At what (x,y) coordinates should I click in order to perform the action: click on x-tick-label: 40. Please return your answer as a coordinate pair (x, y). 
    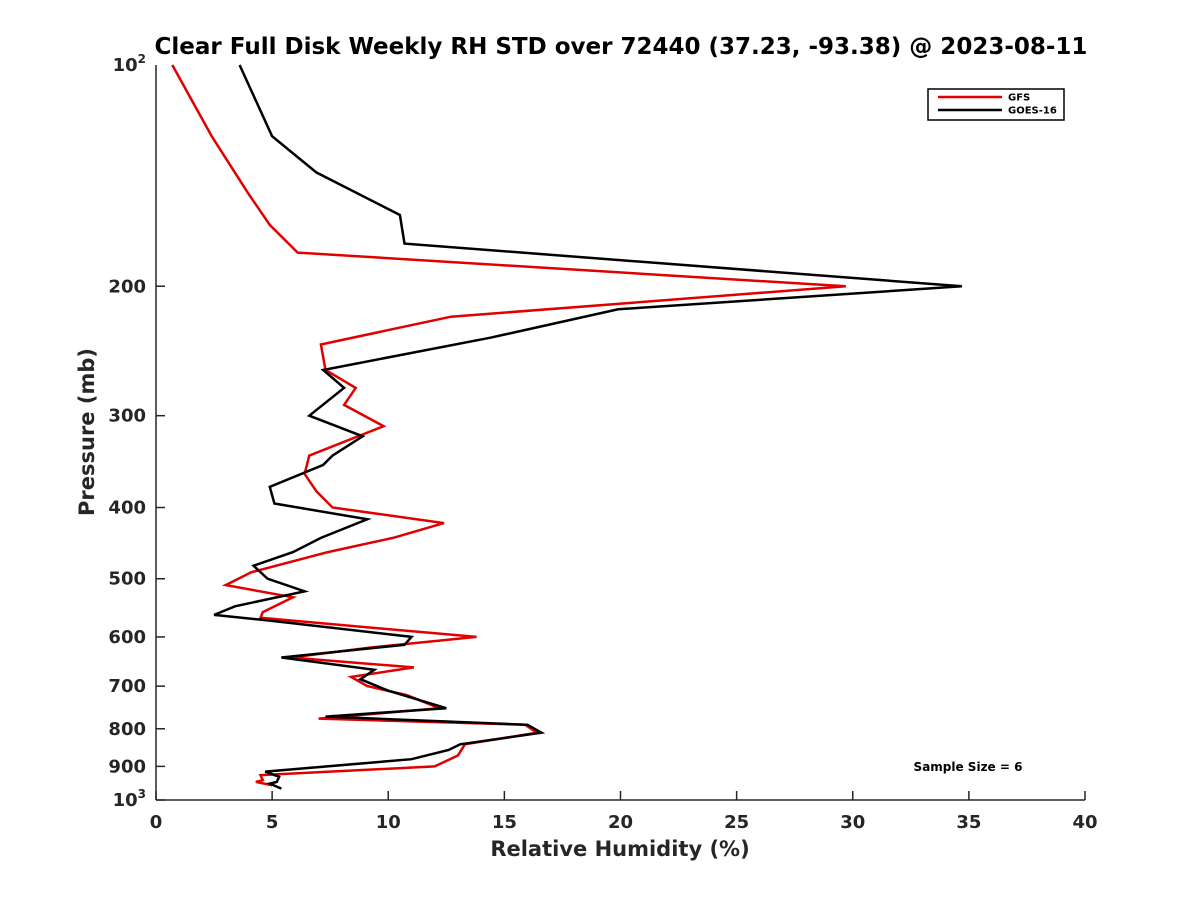
    Looking at the image, I should click on (1084, 822).